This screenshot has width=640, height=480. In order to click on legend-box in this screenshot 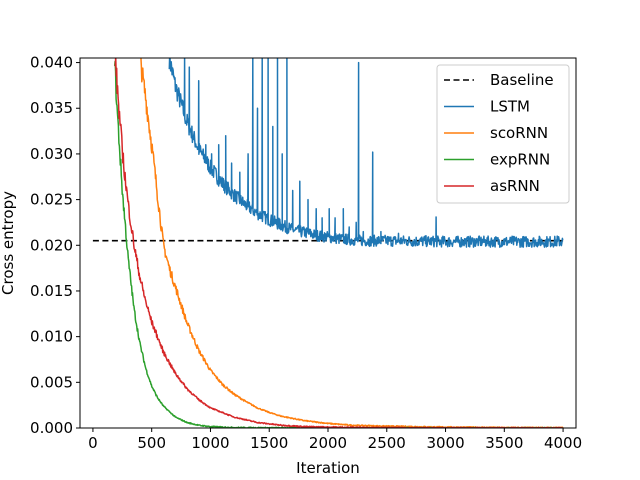, I will do `click(503, 134)`.